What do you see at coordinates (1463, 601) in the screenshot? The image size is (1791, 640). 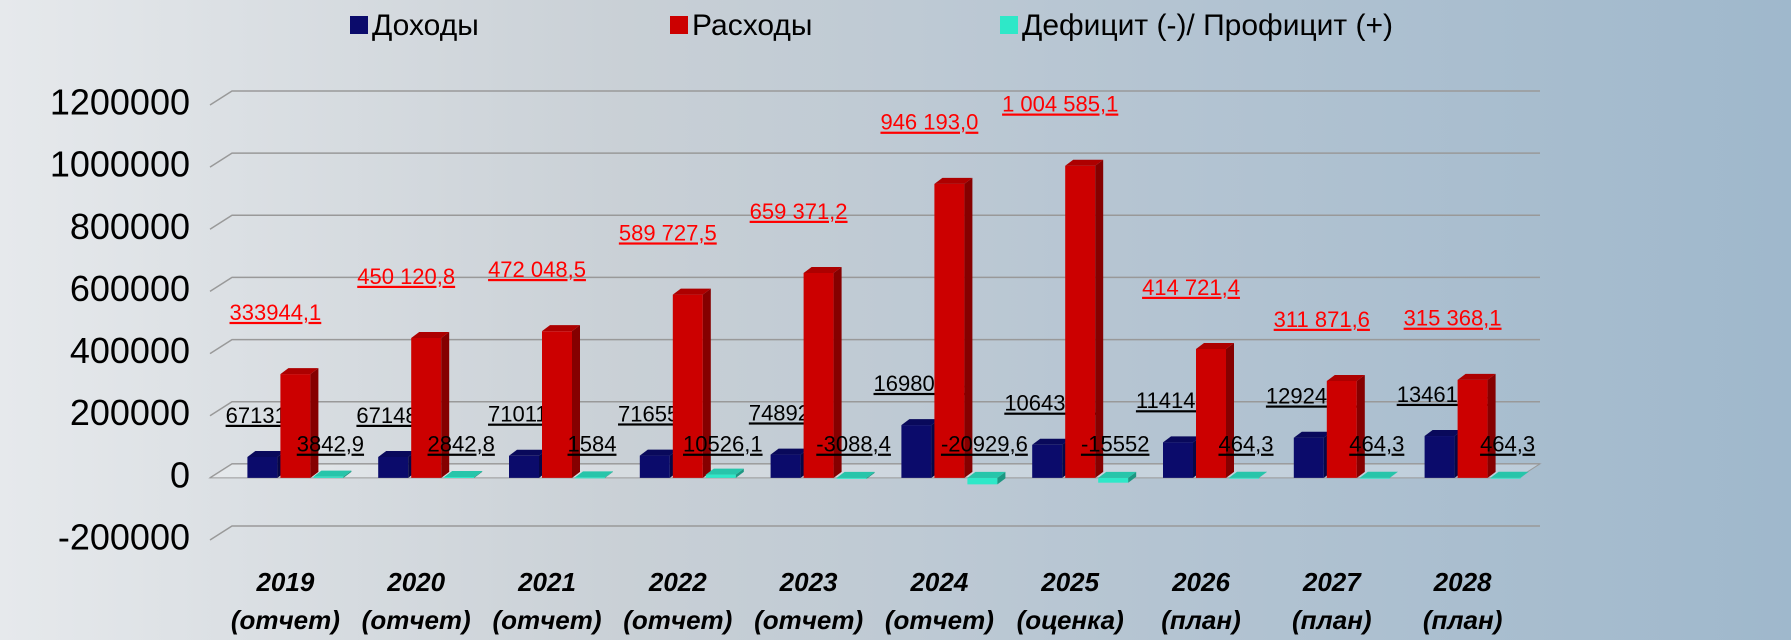 I see `x-tick-label: 2028 (план)` at bounding box center [1463, 601].